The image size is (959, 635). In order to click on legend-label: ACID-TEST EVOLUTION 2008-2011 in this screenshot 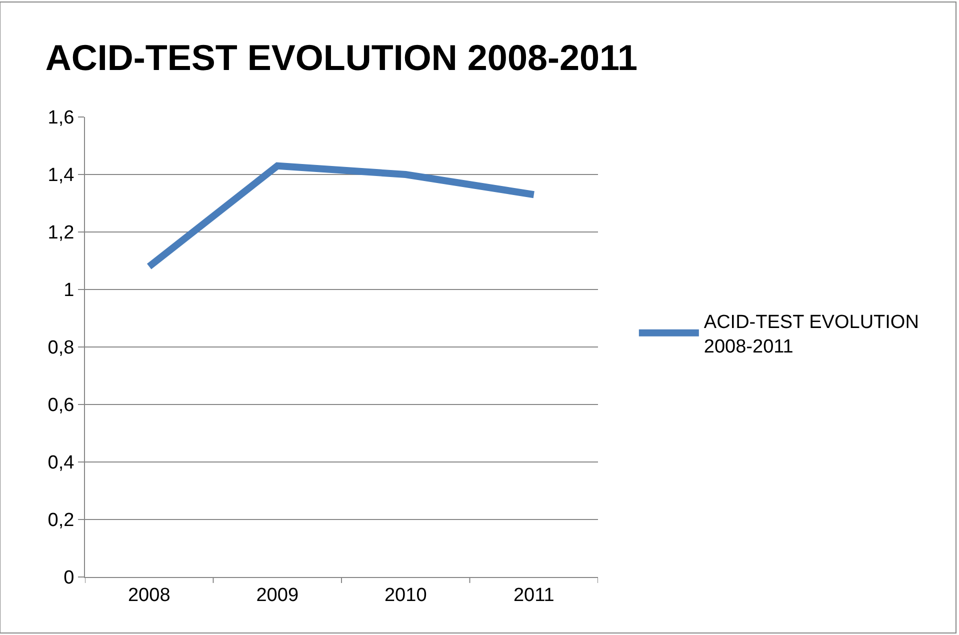, I will do `click(811, 335)`.